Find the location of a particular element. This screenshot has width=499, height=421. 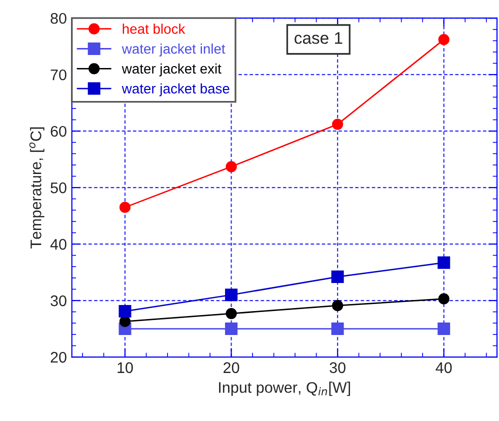

annotation: case 1 is located at coordinates (318, 38).